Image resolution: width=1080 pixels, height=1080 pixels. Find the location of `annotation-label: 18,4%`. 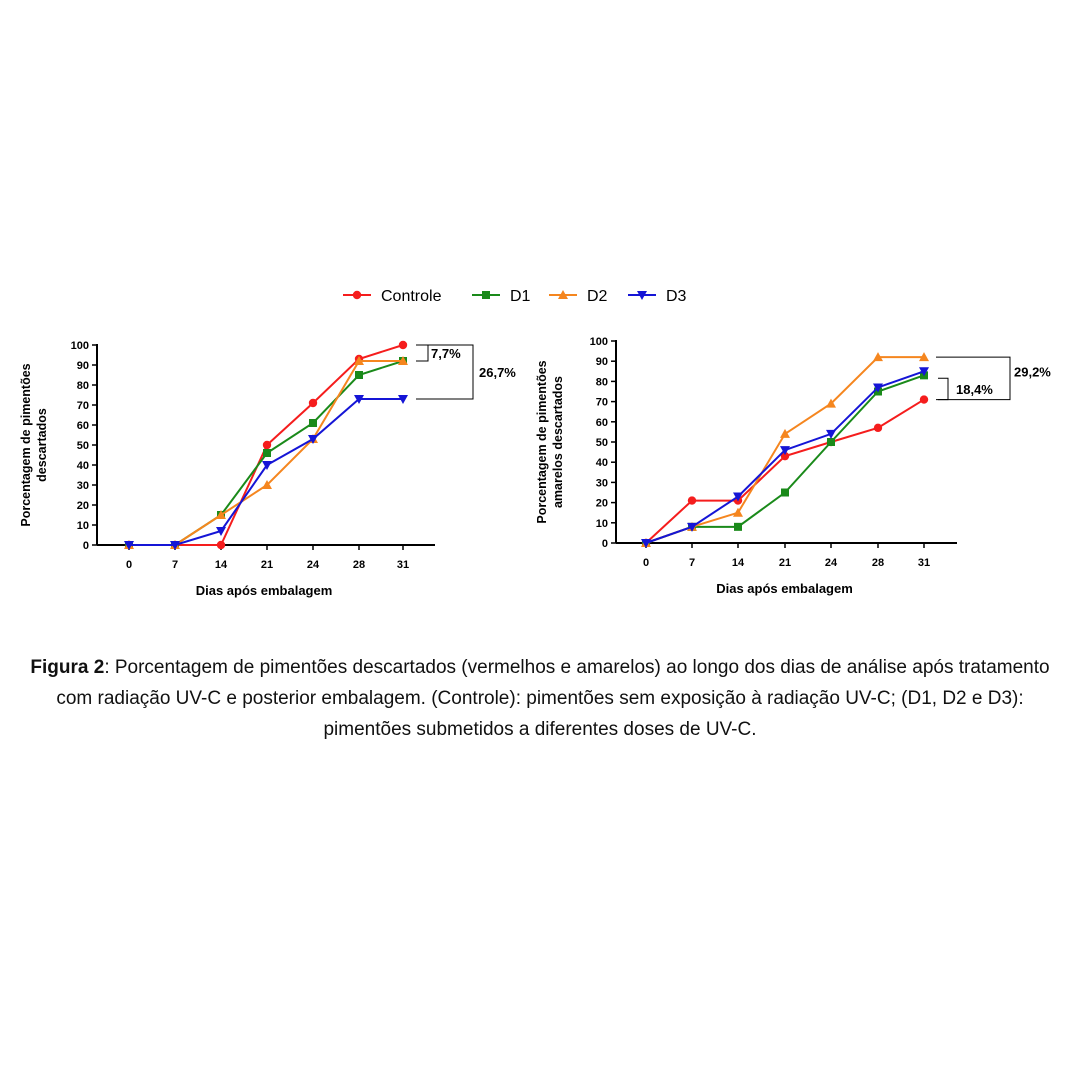

annotation-label: 18,4% is located at coordinates (974, 389).